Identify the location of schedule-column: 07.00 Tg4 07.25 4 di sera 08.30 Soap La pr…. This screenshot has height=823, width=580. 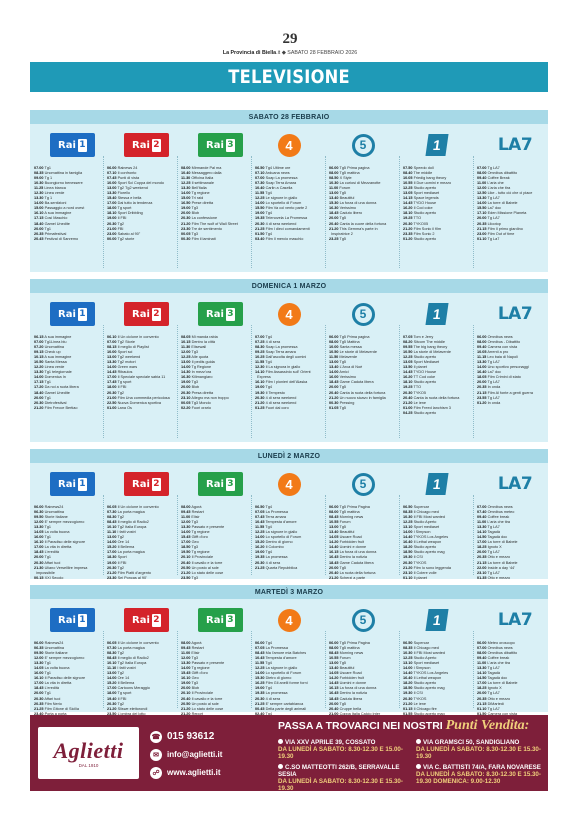
(283, 372).